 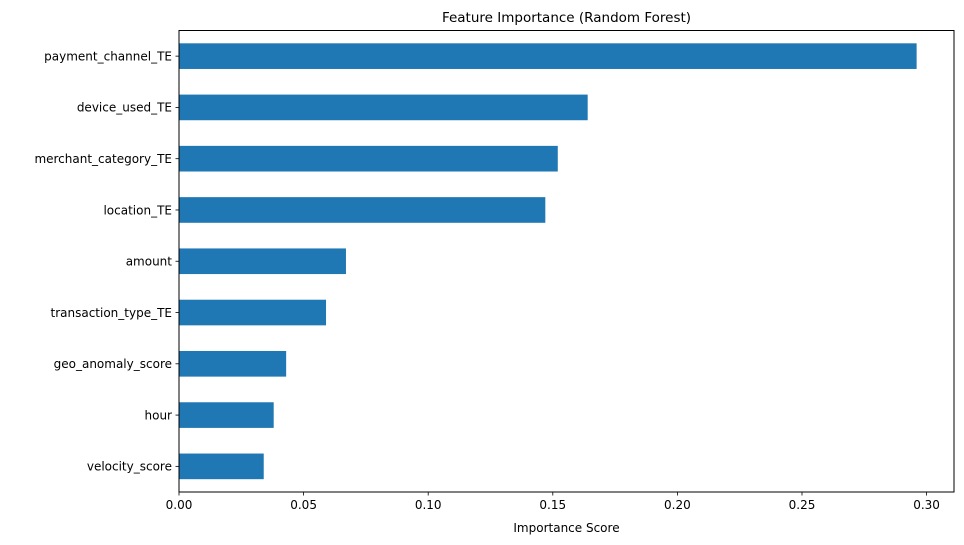 What do you see at coordinates (111, 313) in the screenshot?
I see `y-tick-label: transaction_type_TE` at bounding box center [111, 313].